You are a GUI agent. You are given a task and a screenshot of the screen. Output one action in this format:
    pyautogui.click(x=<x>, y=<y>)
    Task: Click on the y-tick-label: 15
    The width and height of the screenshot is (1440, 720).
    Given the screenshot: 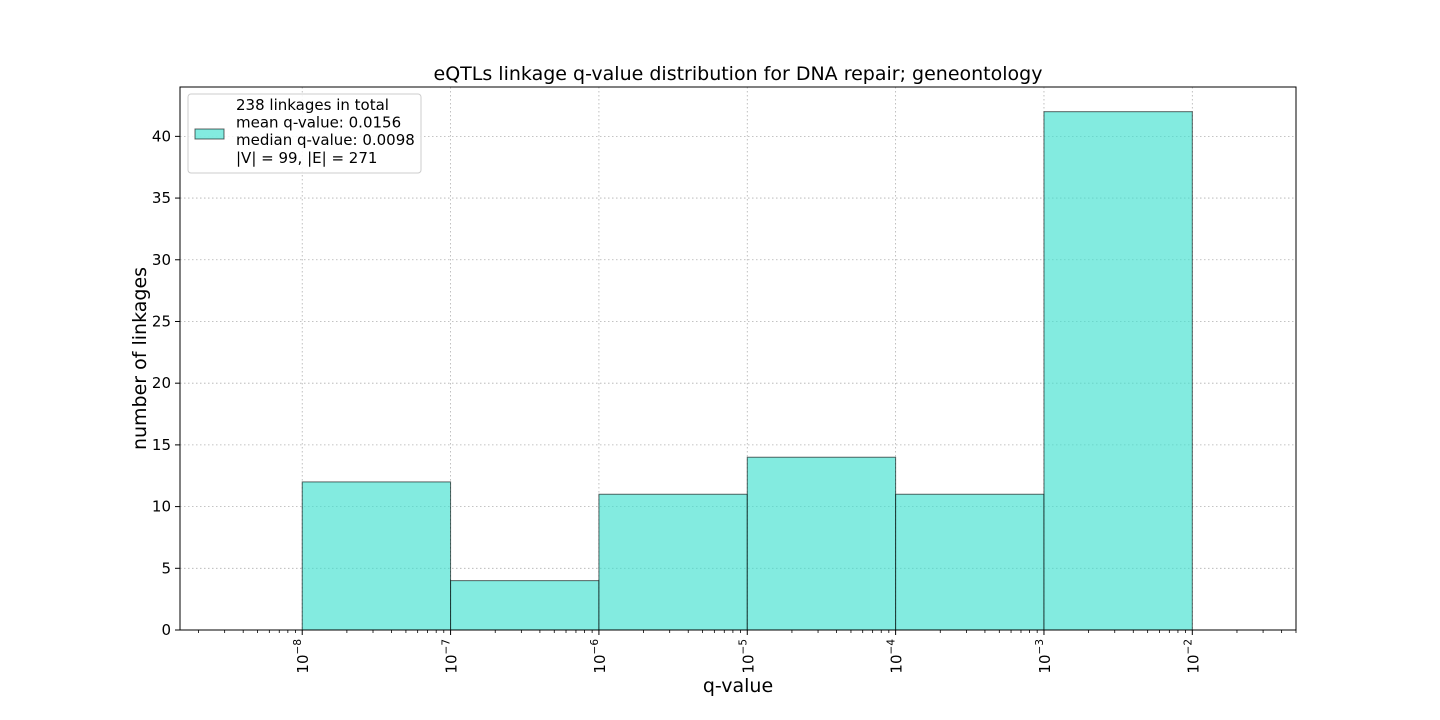 What is the action you would take?
    pyautogui.click(x=161, y=445)
    